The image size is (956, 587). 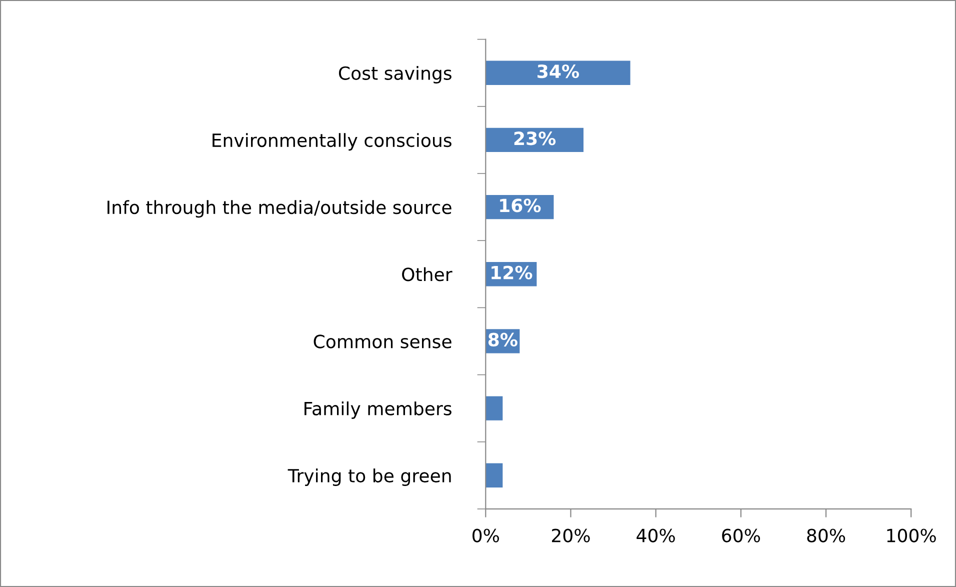 I want to click on y-tick-label: Other, so click(x=427, y=274).